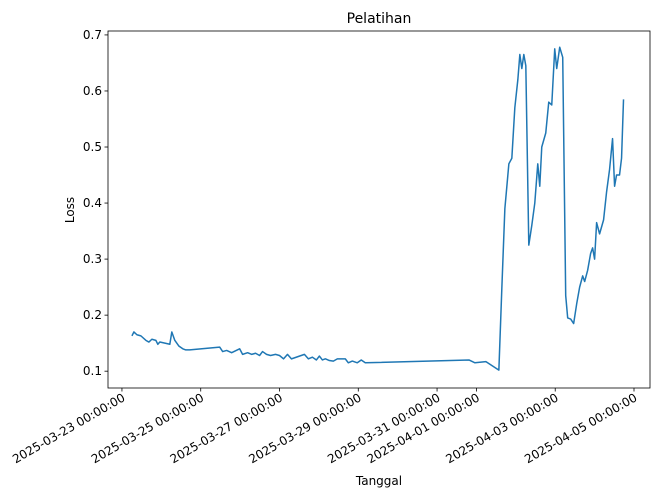  Describe the element at coordinates (378, 481) in the screenshot. I see `x-axis-label: Tanggal` at that location.